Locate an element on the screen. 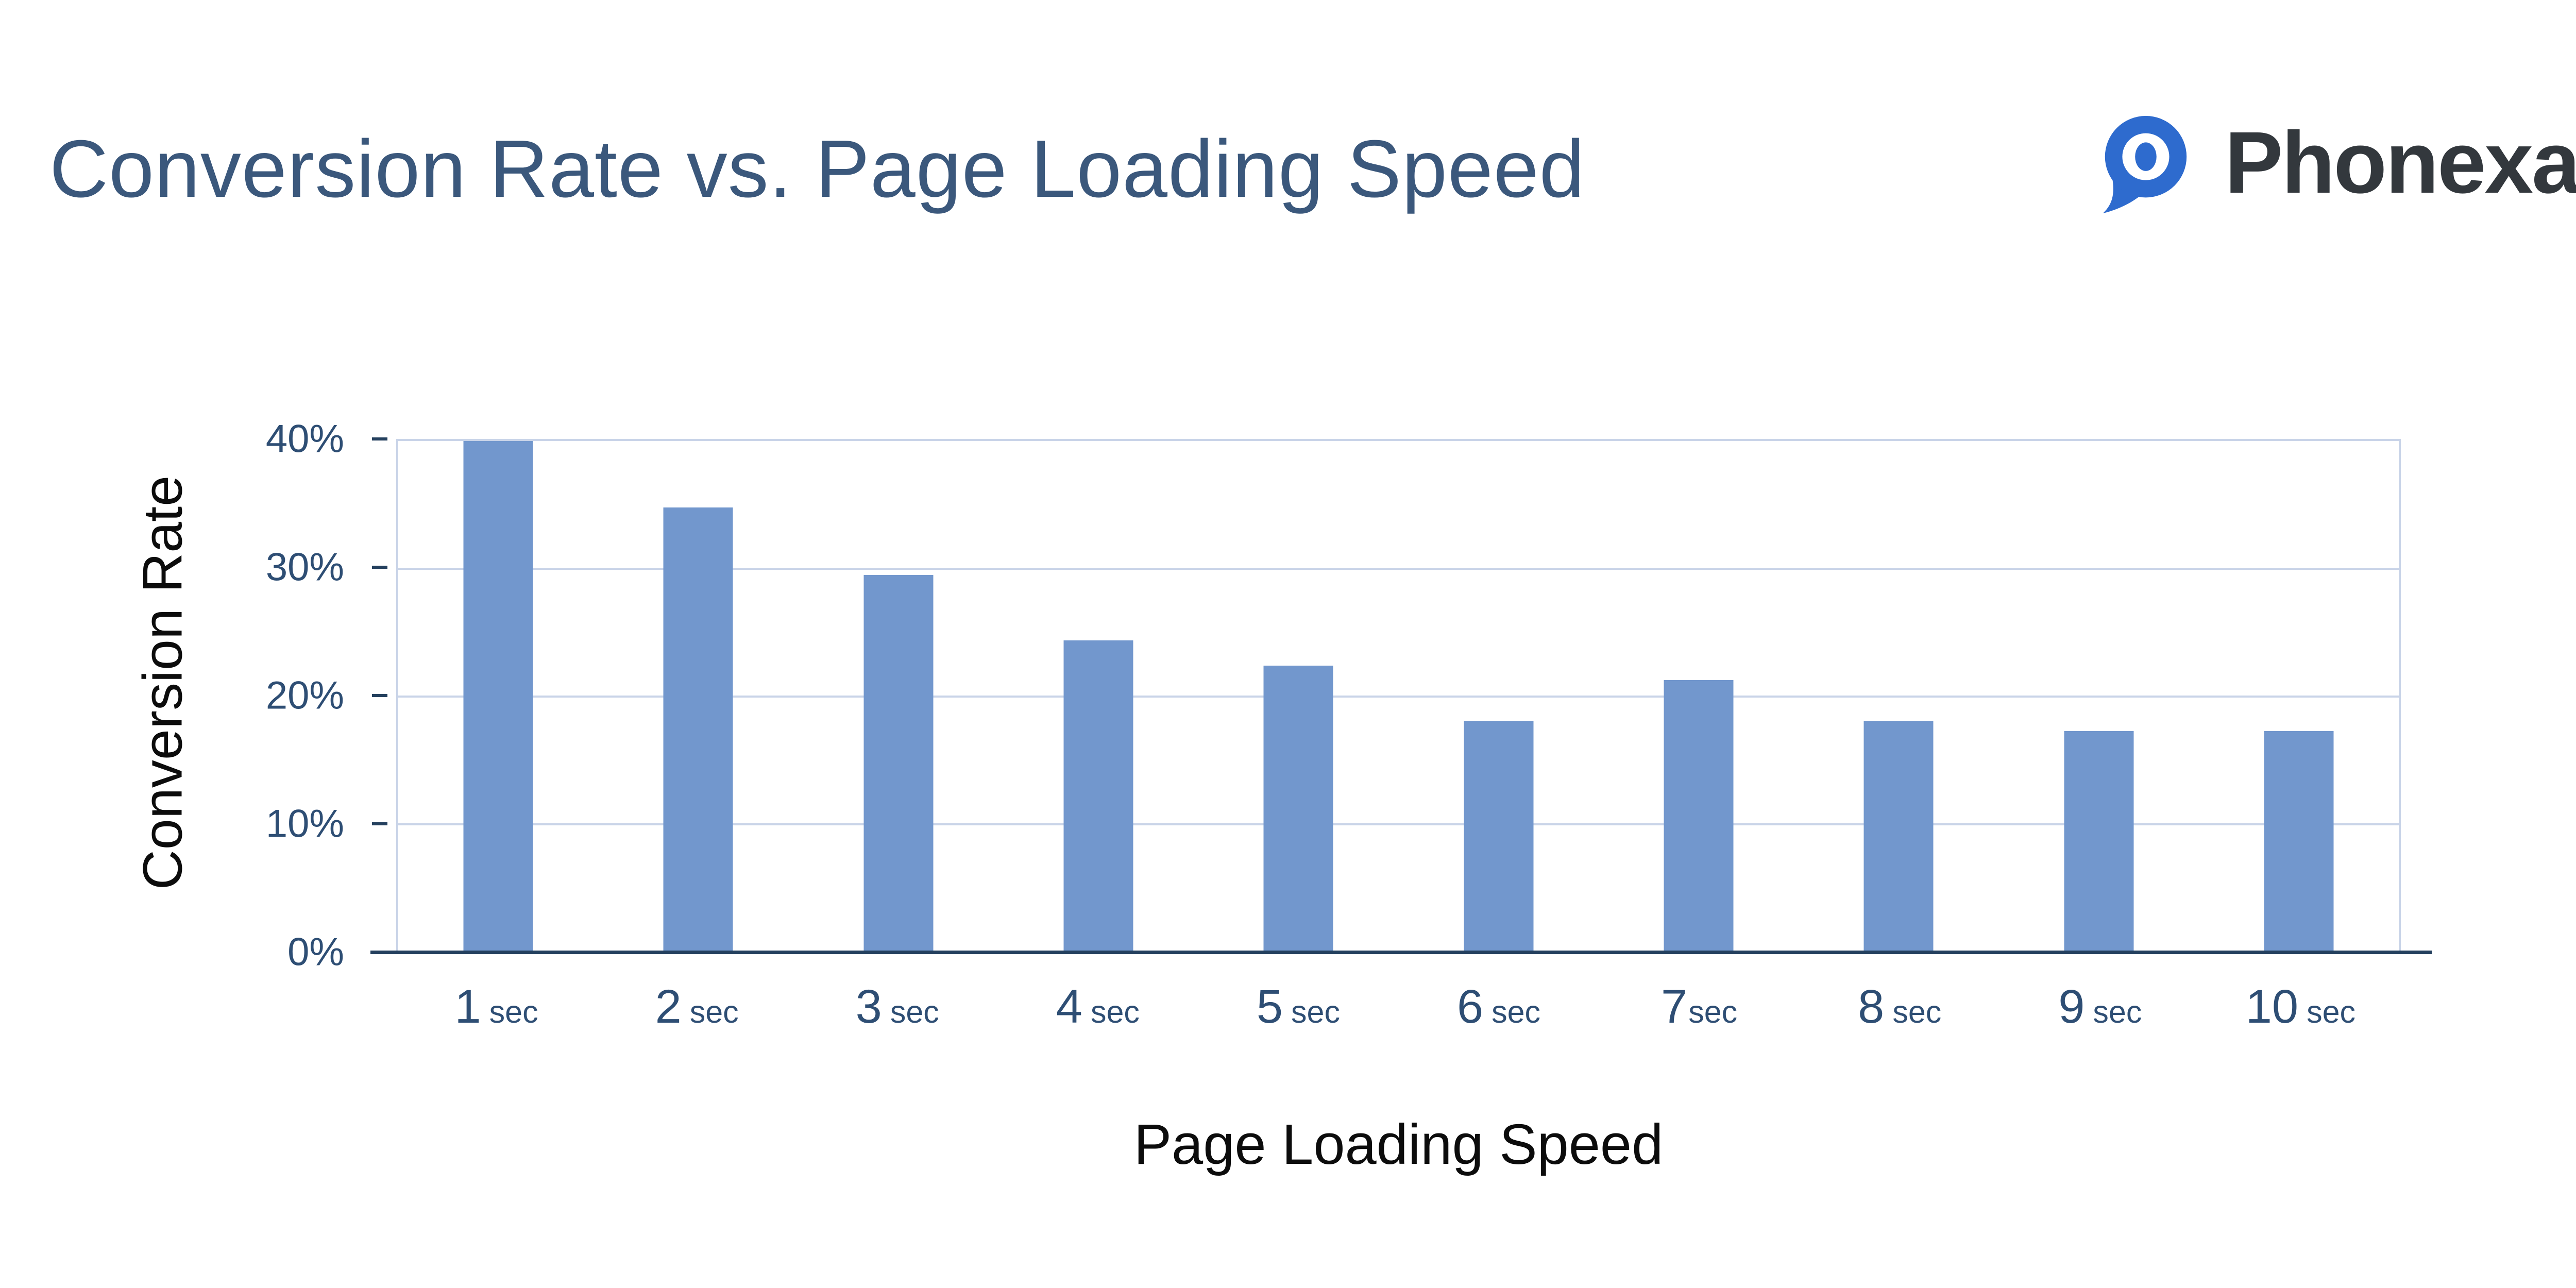 Image resolution: width=2576 pixels, height=1288 pixels. x-axis-label: 3 sec is located at coordinates (897, 1007).